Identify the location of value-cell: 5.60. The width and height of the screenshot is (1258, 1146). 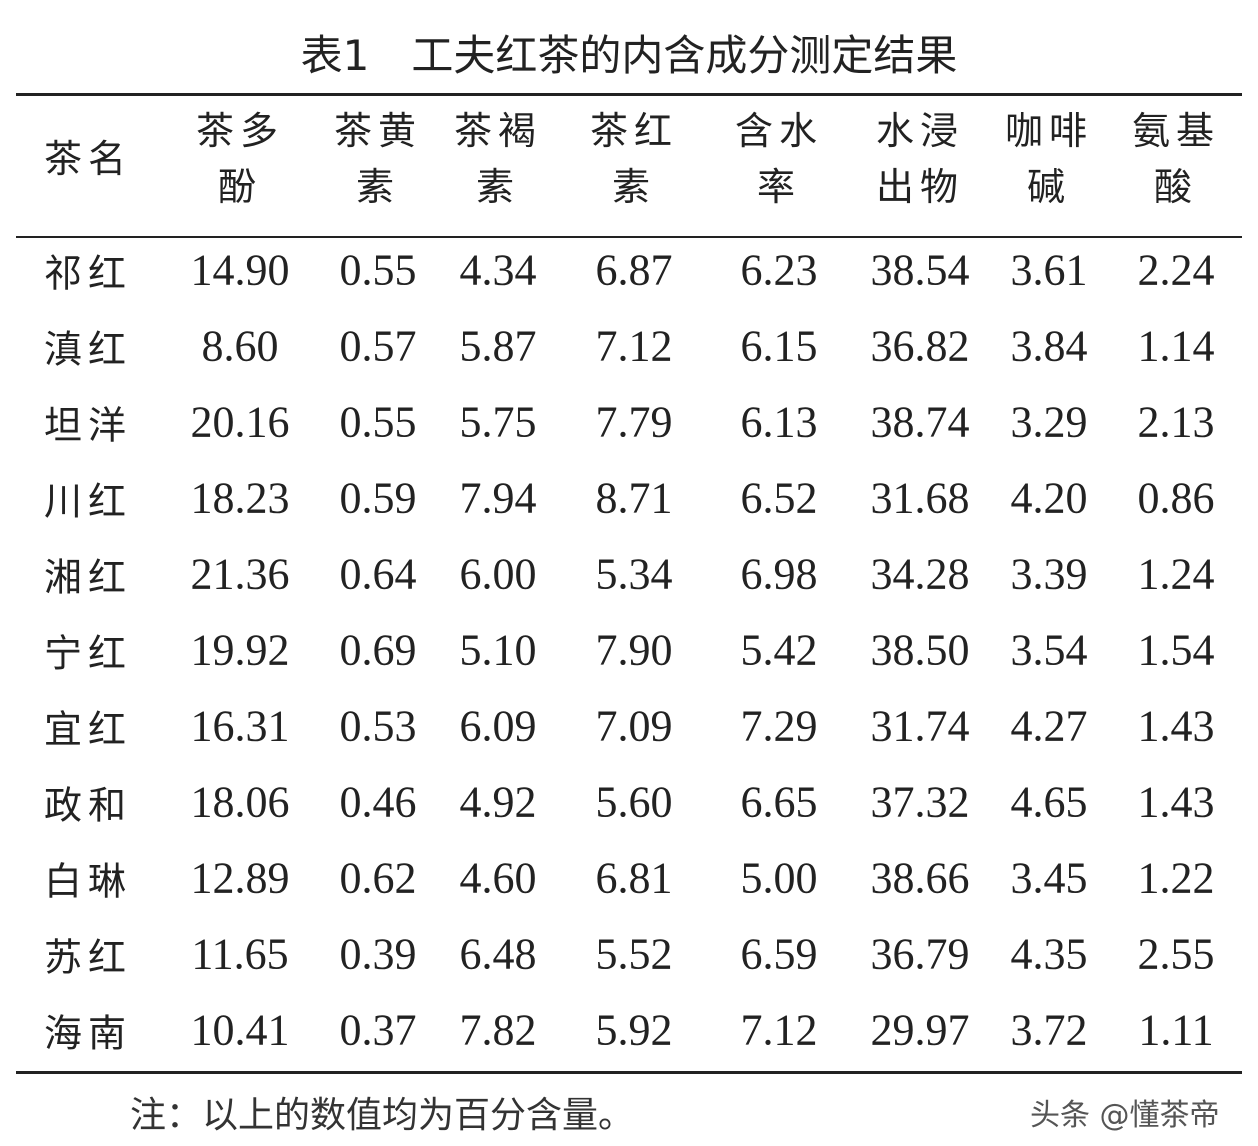
(634, 802).